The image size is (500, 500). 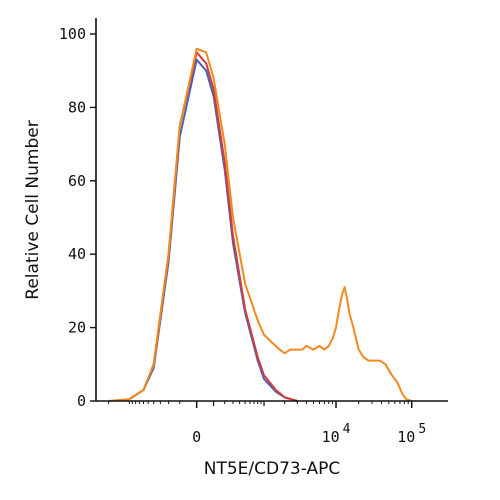 What do you see at coordinates (33, 209) in the screenshot?
I see `y-axis-title: Relative Cell Number` at bounding box center [33, 209].